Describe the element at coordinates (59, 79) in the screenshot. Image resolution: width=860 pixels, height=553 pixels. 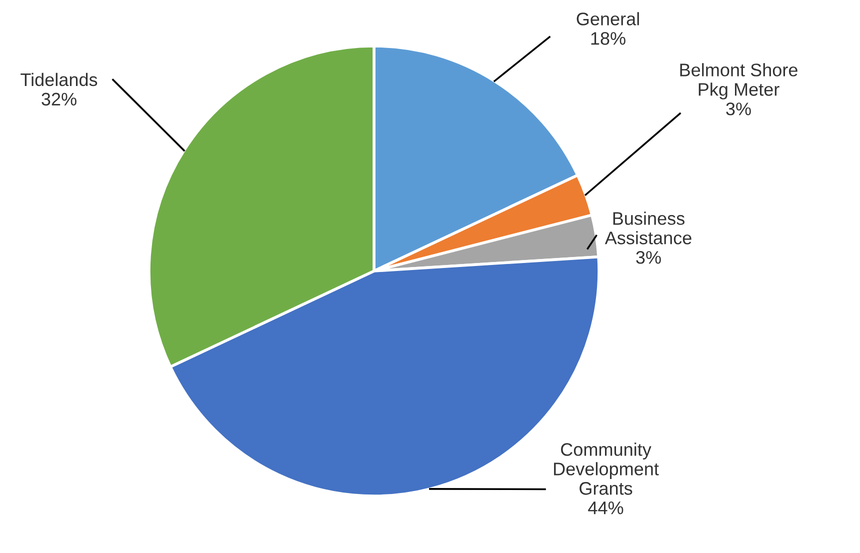
I see `slice-label: Tidelands` at that location.